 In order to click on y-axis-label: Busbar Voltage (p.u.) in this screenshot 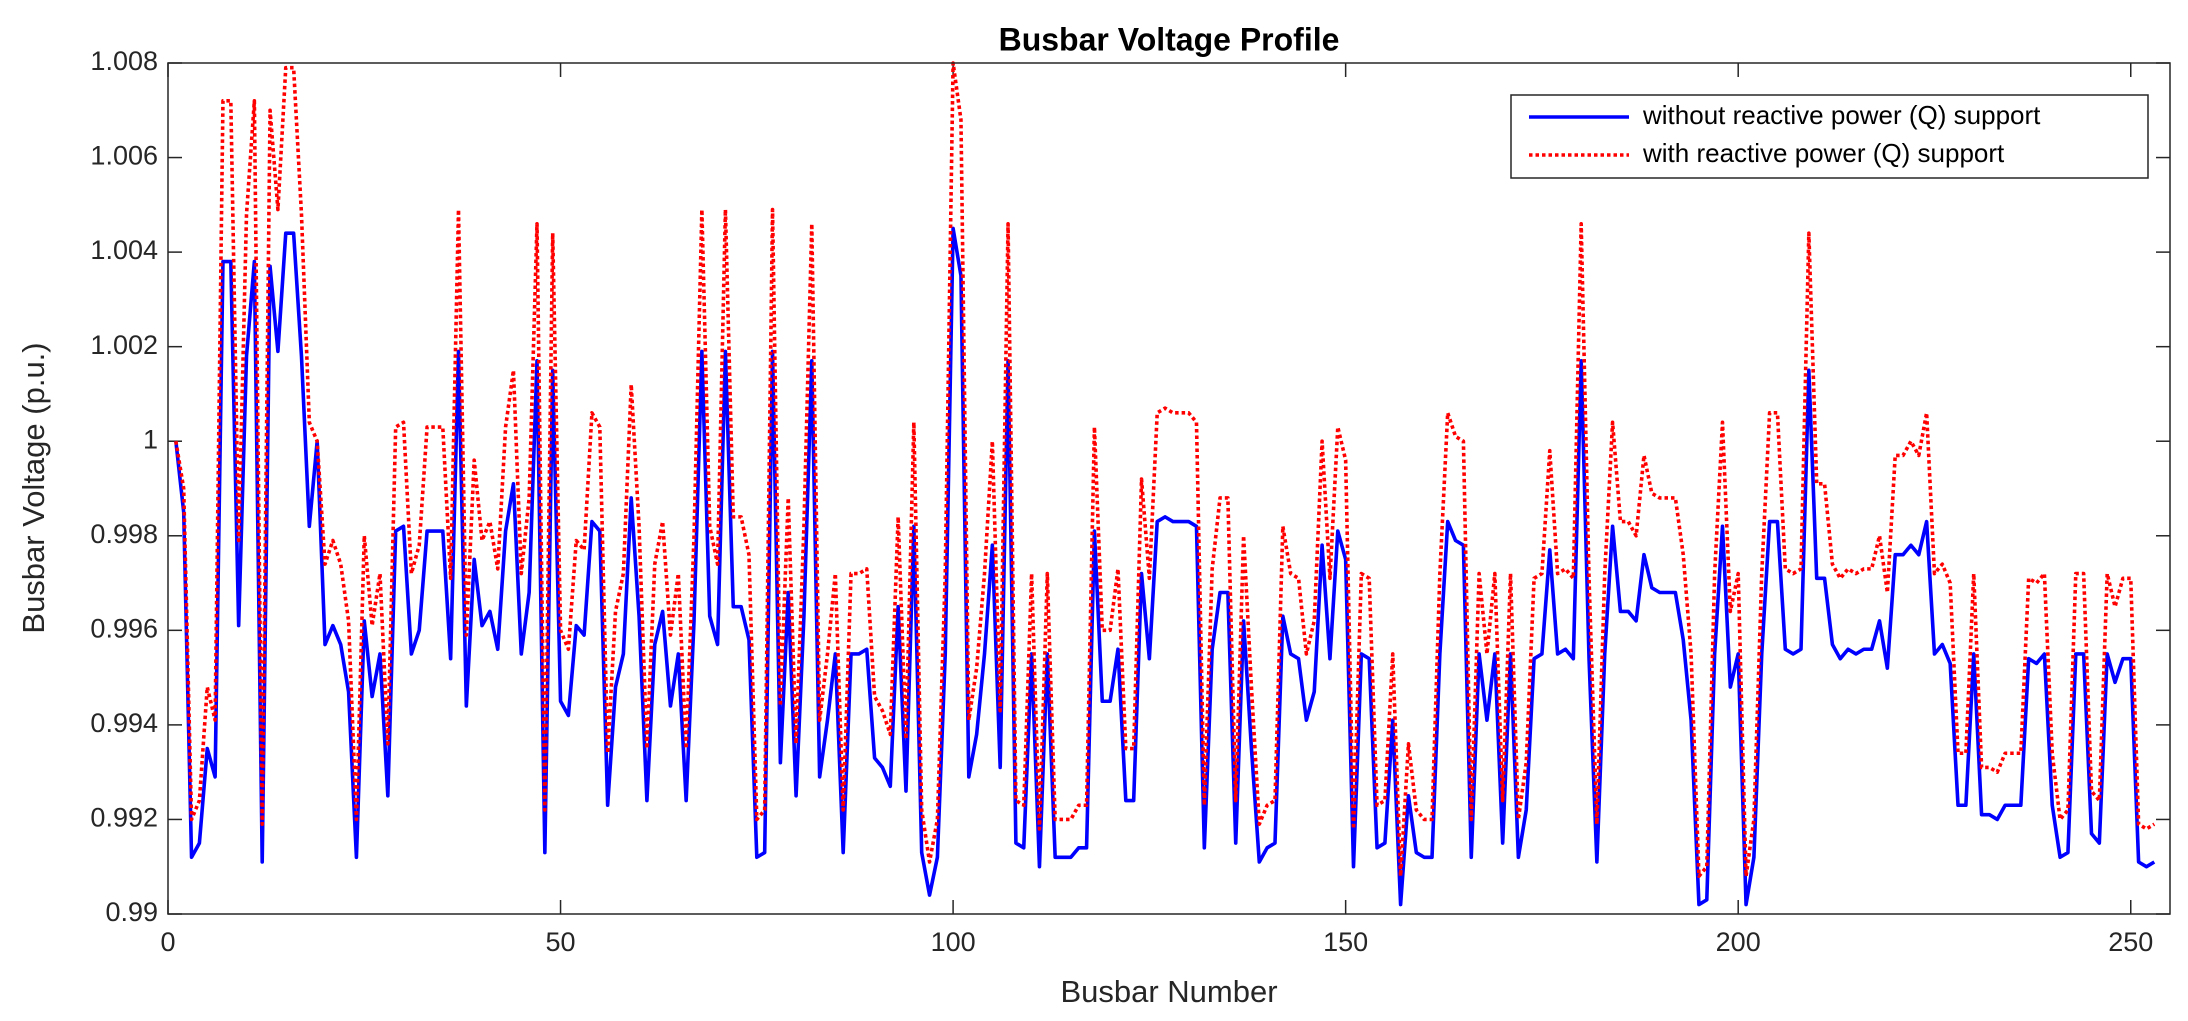, I will do `click(33, 487)`.